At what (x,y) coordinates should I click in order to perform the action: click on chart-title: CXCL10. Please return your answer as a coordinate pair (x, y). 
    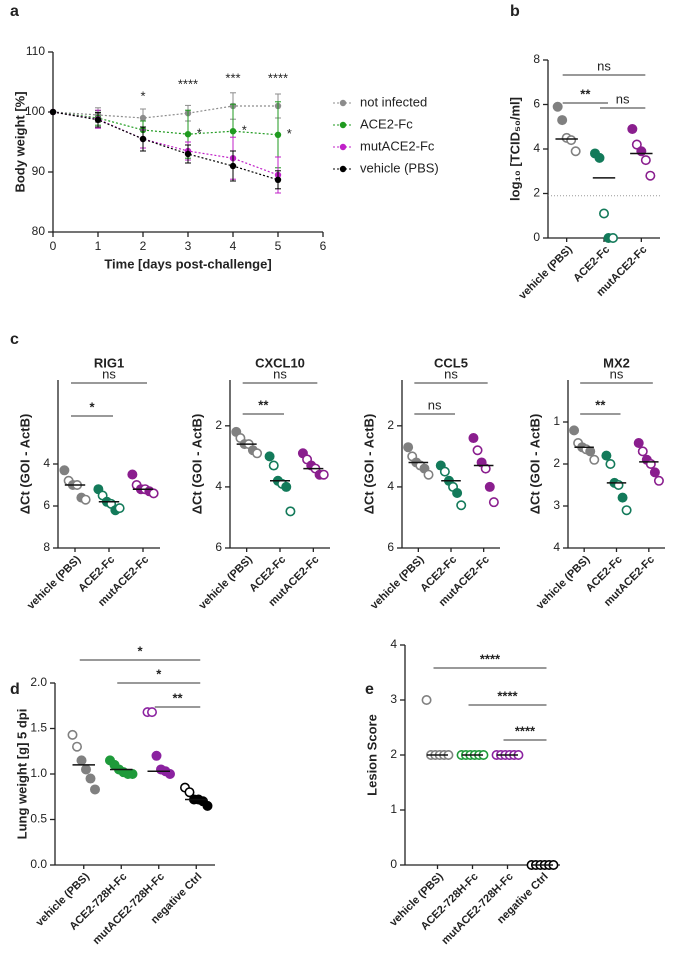
    Looking at the image, I should click on (280, 362).